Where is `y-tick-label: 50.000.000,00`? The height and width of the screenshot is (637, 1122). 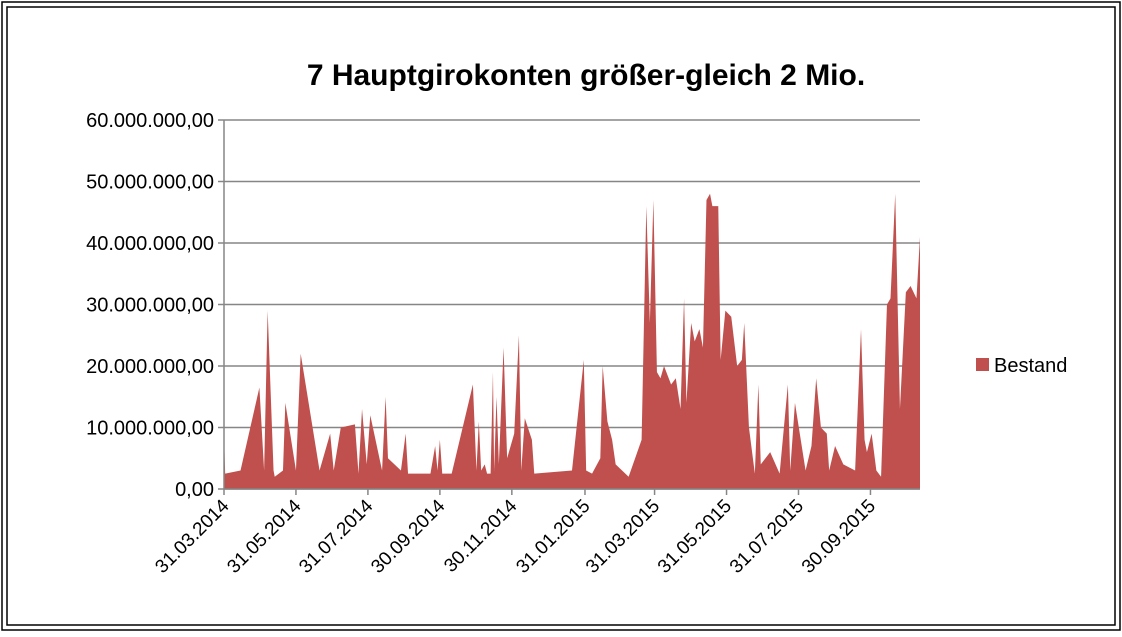
y-tick-label: 50.000.000,00 is located at coordinates (150, 183).